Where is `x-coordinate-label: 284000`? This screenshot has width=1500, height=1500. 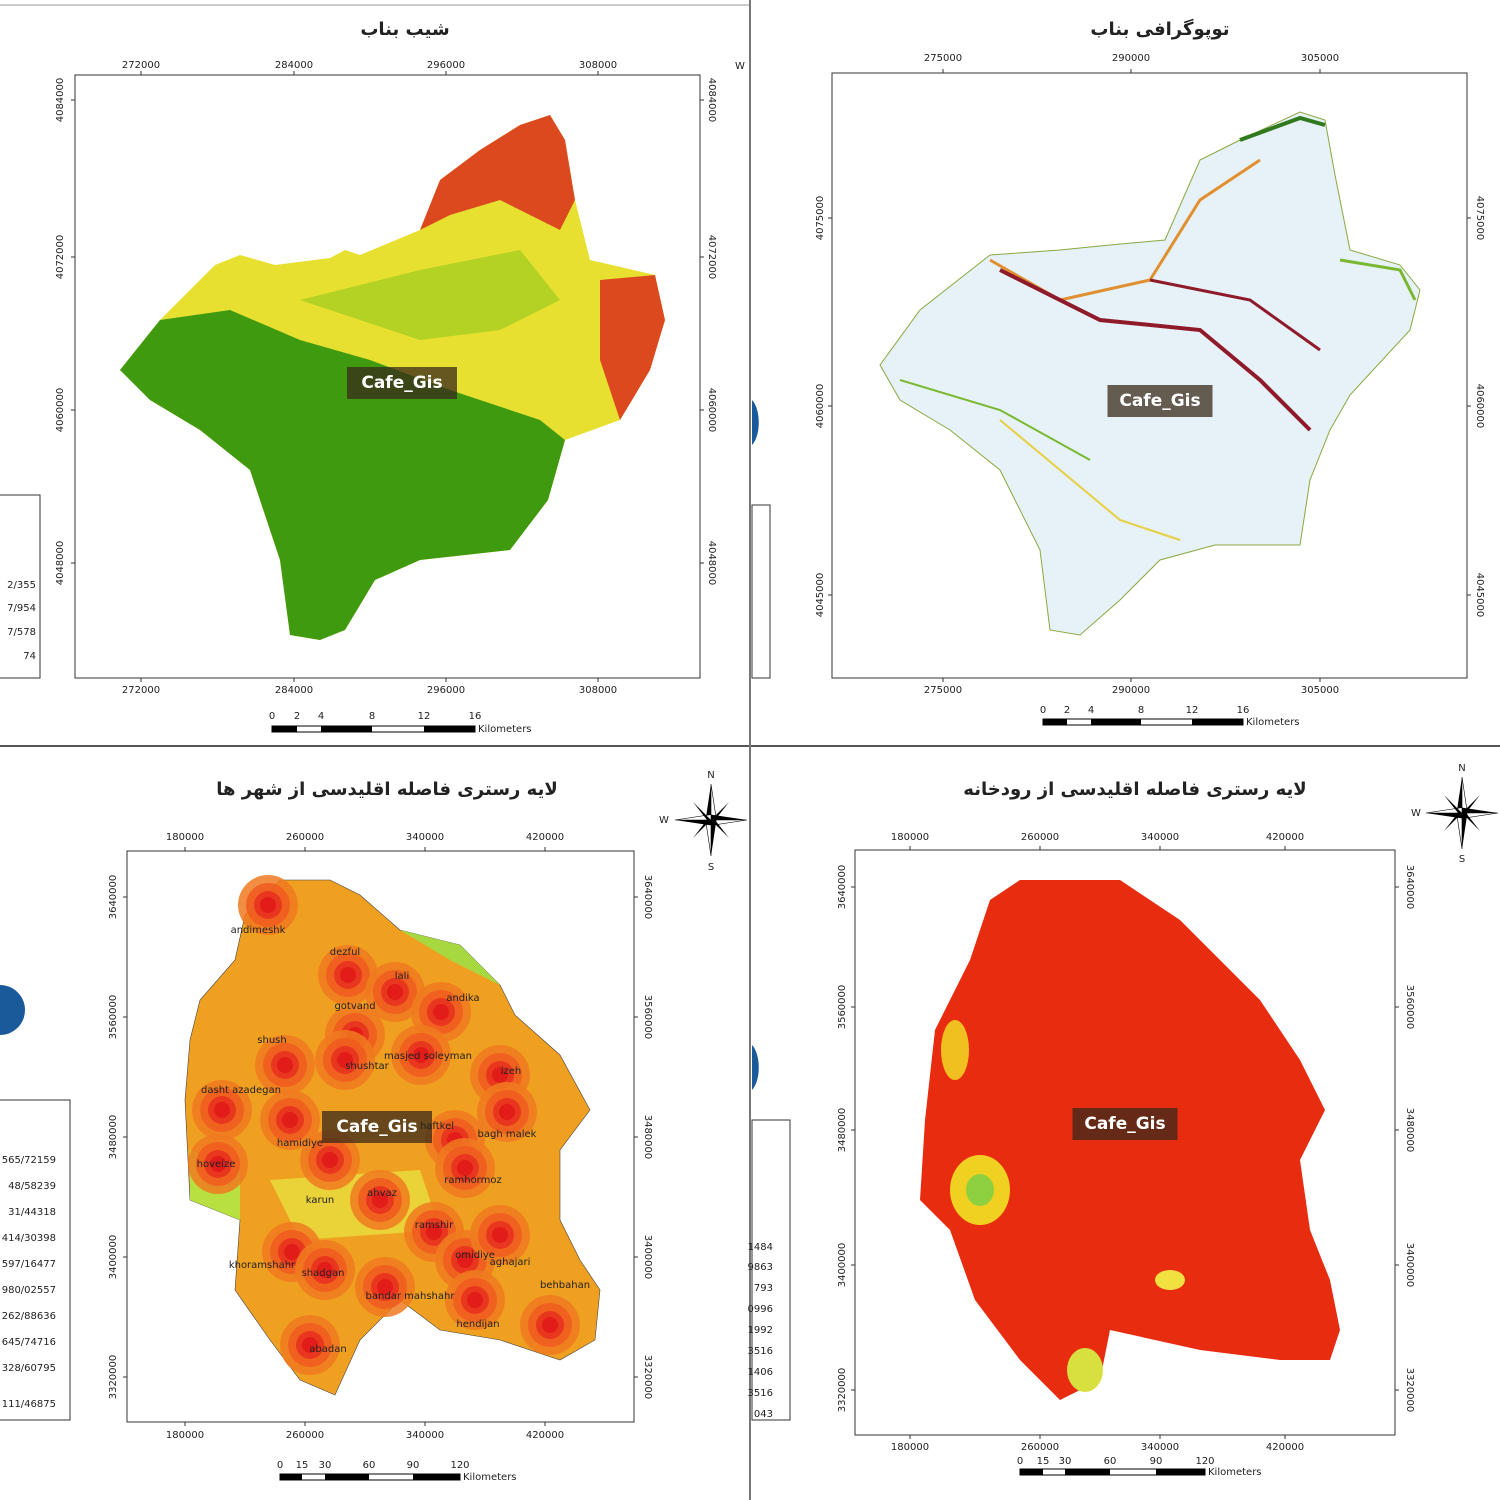
x-coordinate-label: 284000 is located at coordinates (294, 65).